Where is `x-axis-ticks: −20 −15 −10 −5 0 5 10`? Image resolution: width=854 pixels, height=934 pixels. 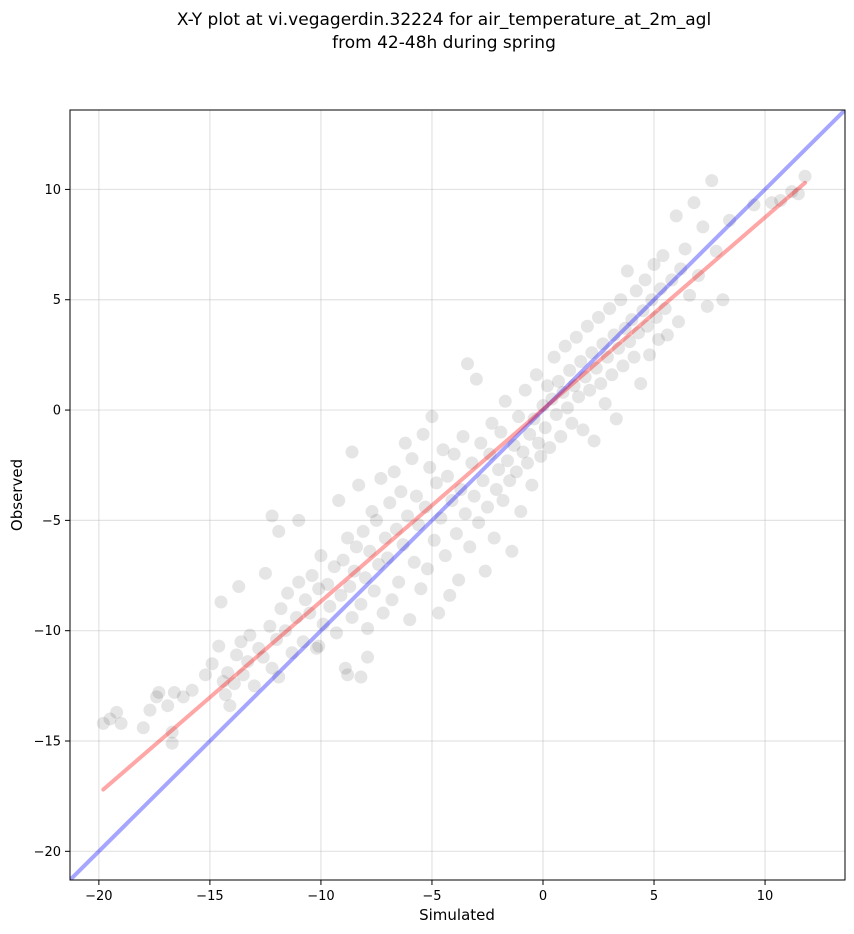 x-axis-ticks: −20 −15 −10 −5 0 5 10 is located at coordinates (429, 892).